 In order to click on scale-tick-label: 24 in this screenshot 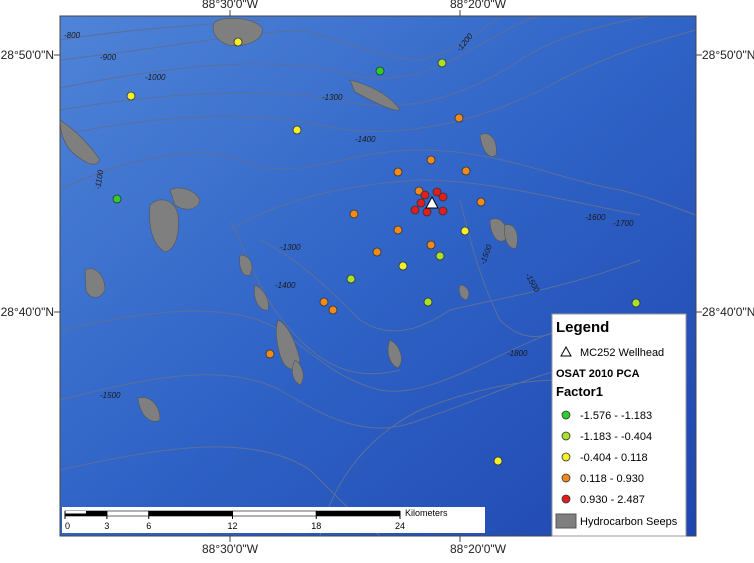, I will do `click(400, 526)`.